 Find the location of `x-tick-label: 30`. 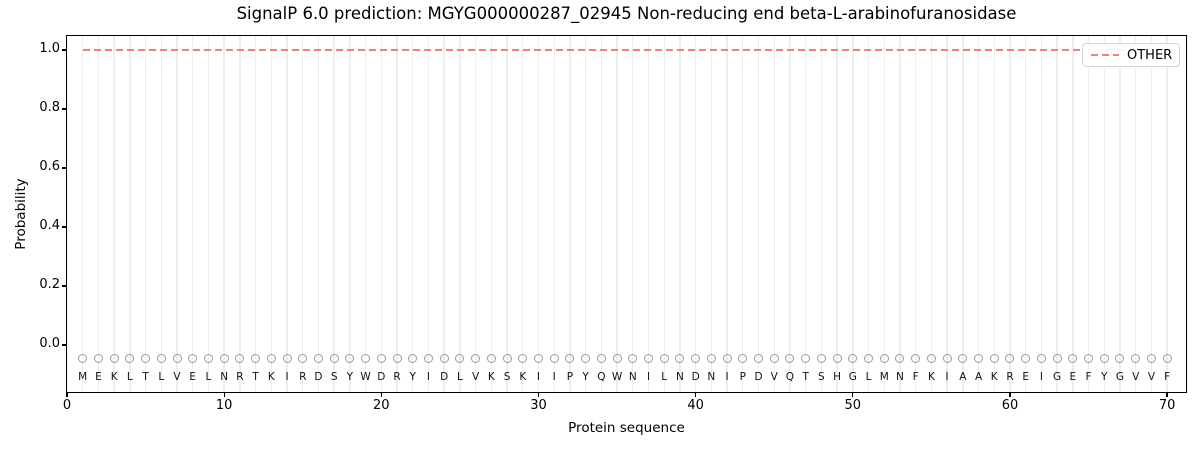

x-tick-label: 30 is located at coordinates (538, 405).